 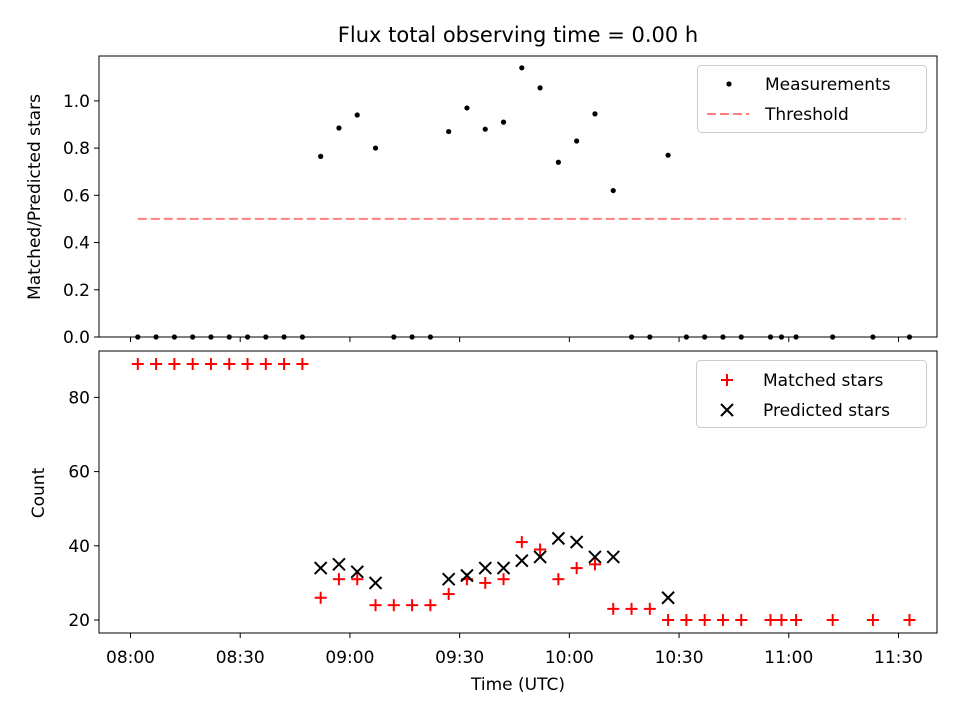 I want to click on top-y-tick-label: 0.8, so click(x=76, y=149).